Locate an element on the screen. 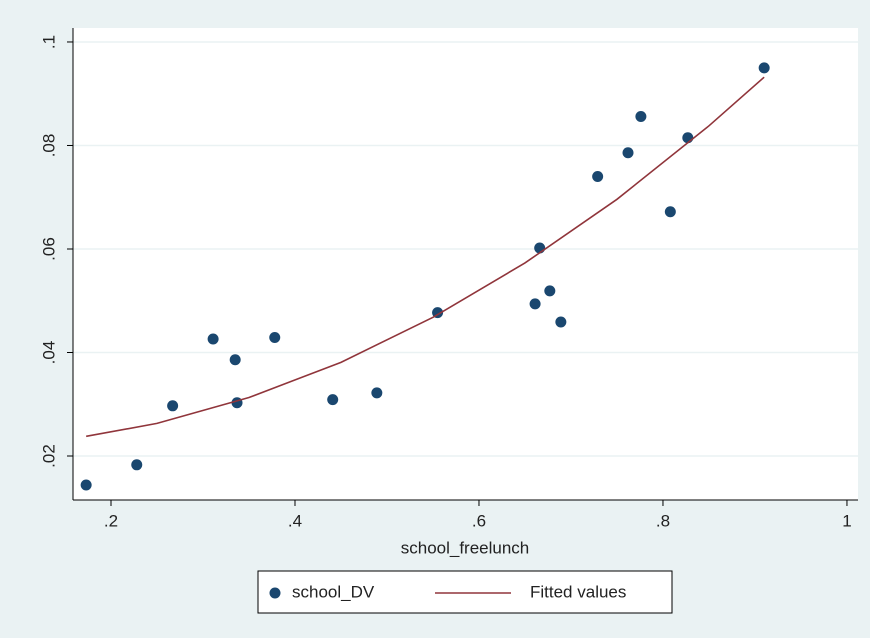  x-axis-title: school_freelunch is located at coordinates (465, 547).